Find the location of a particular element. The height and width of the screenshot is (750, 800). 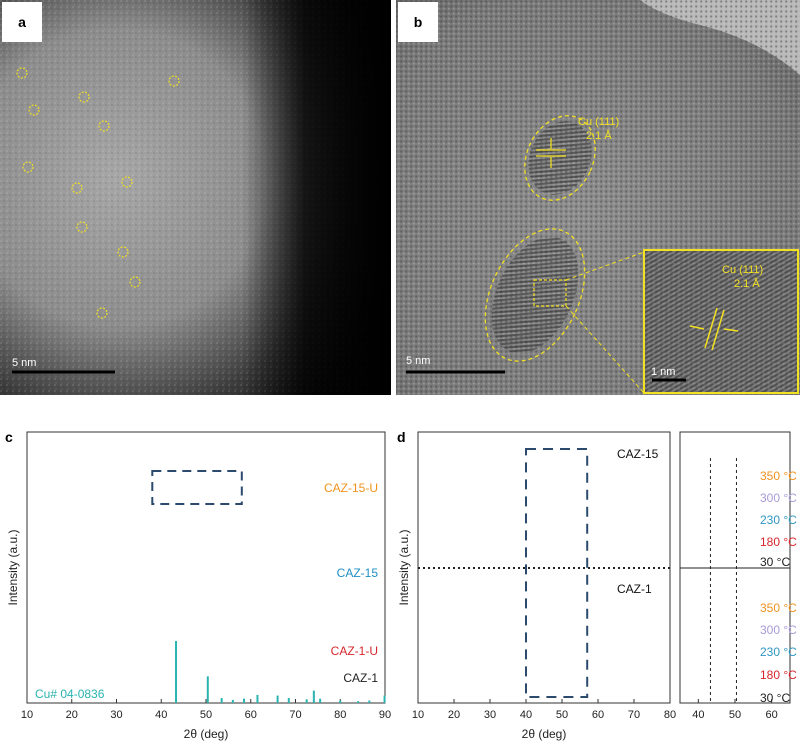

inset-scale-bar-label: 1 nm is located at coordinates (663, 372).